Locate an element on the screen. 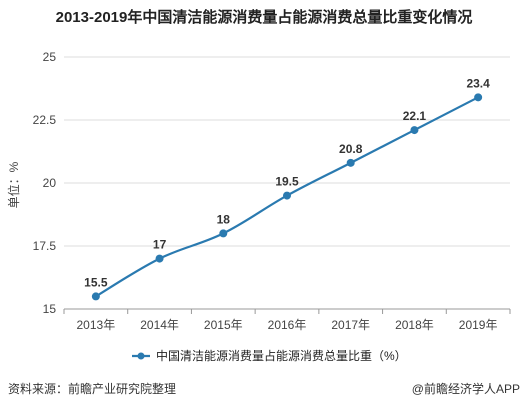 The height and width of the screenshot is (409, 528). data-label: 15.5 is located at coordinates (96, 282).